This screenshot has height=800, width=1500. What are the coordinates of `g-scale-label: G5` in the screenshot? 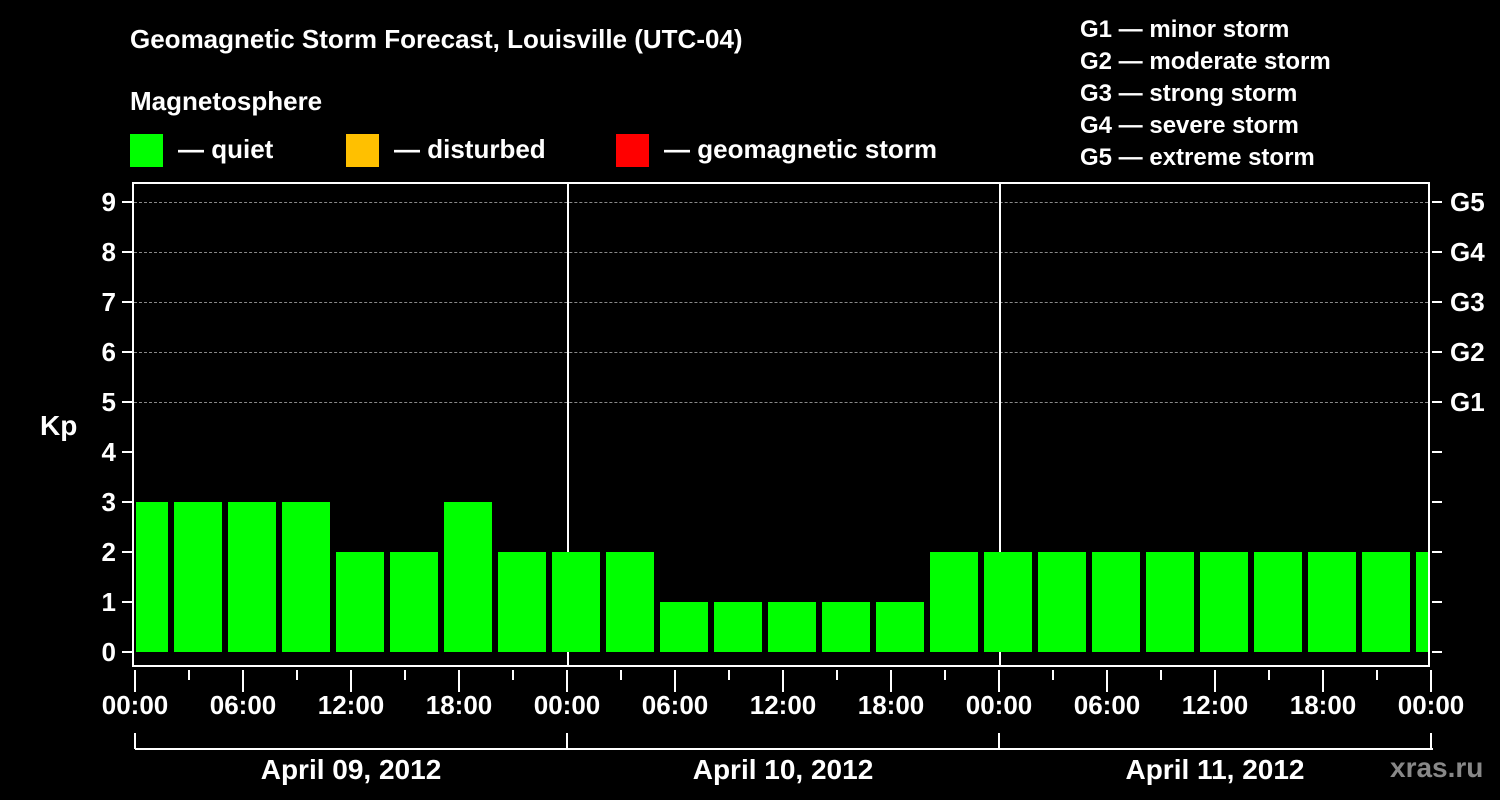 It's located at (1467, 202).